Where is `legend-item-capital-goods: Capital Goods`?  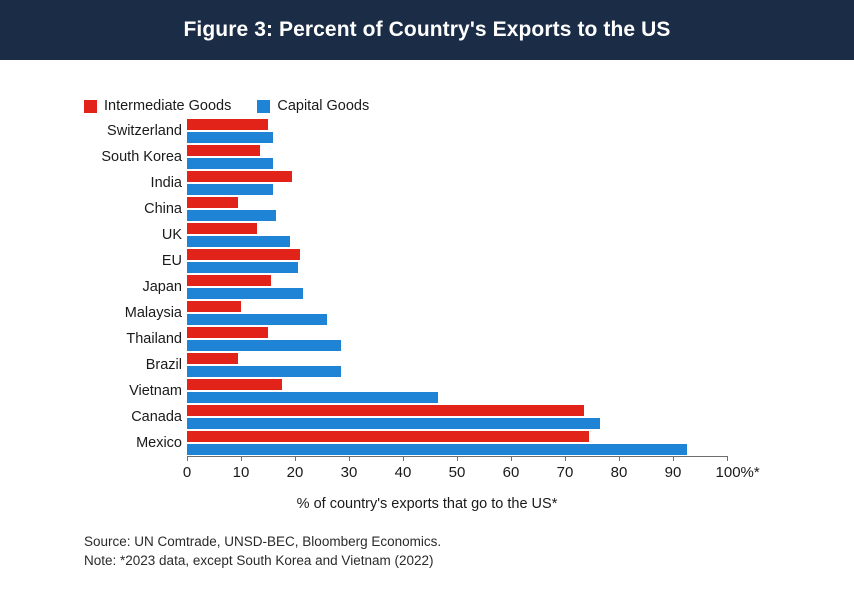
legend-item-capital-goods: Capital Goods is located at coordinates (313, 106).